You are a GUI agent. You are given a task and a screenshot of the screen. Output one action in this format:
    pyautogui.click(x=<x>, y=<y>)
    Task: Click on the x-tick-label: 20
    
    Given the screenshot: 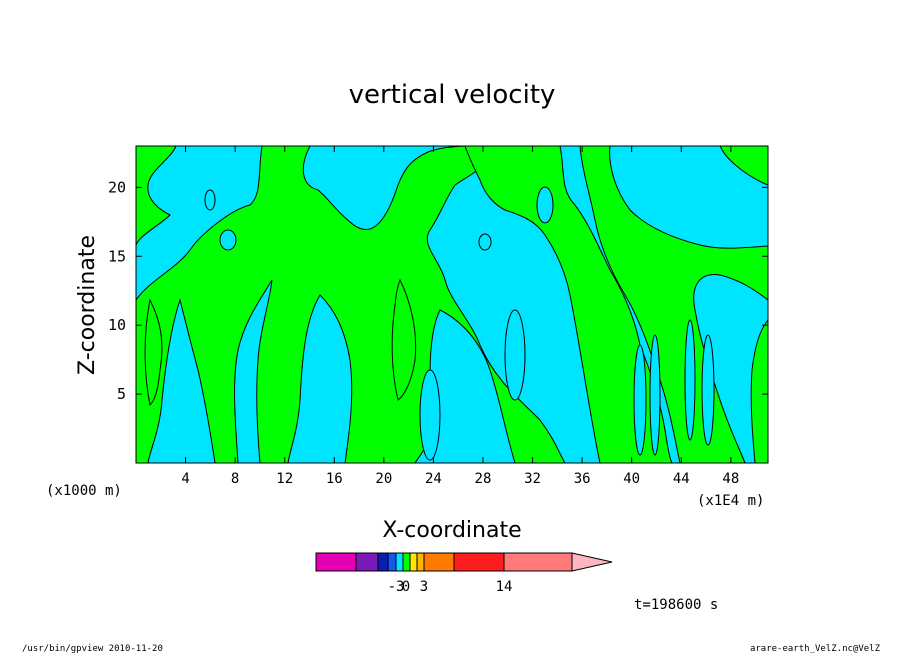 What is the action you would take?
    pyautogui.click(x=383, y=479)
    